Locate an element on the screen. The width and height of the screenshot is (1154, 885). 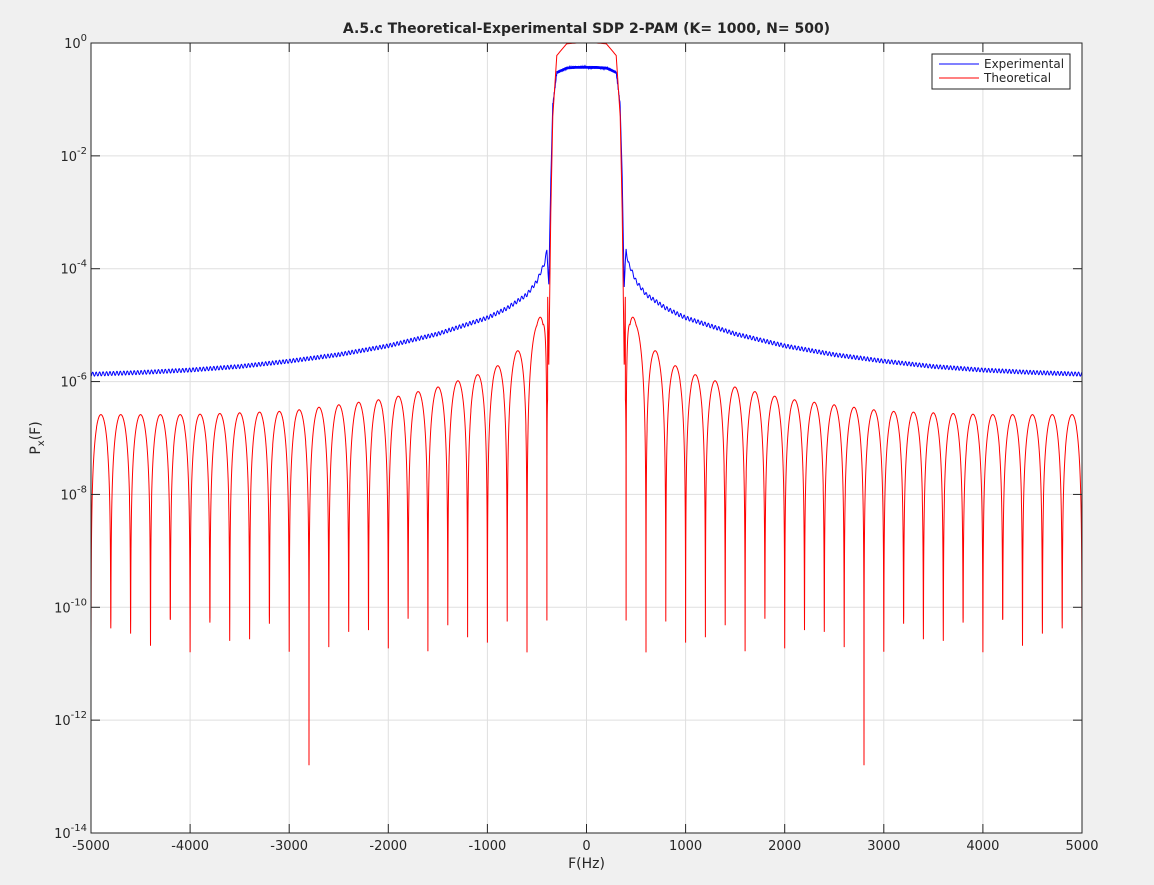
y-tick-label: 10⁻¹⁴ is located at coordinates (70, 832).